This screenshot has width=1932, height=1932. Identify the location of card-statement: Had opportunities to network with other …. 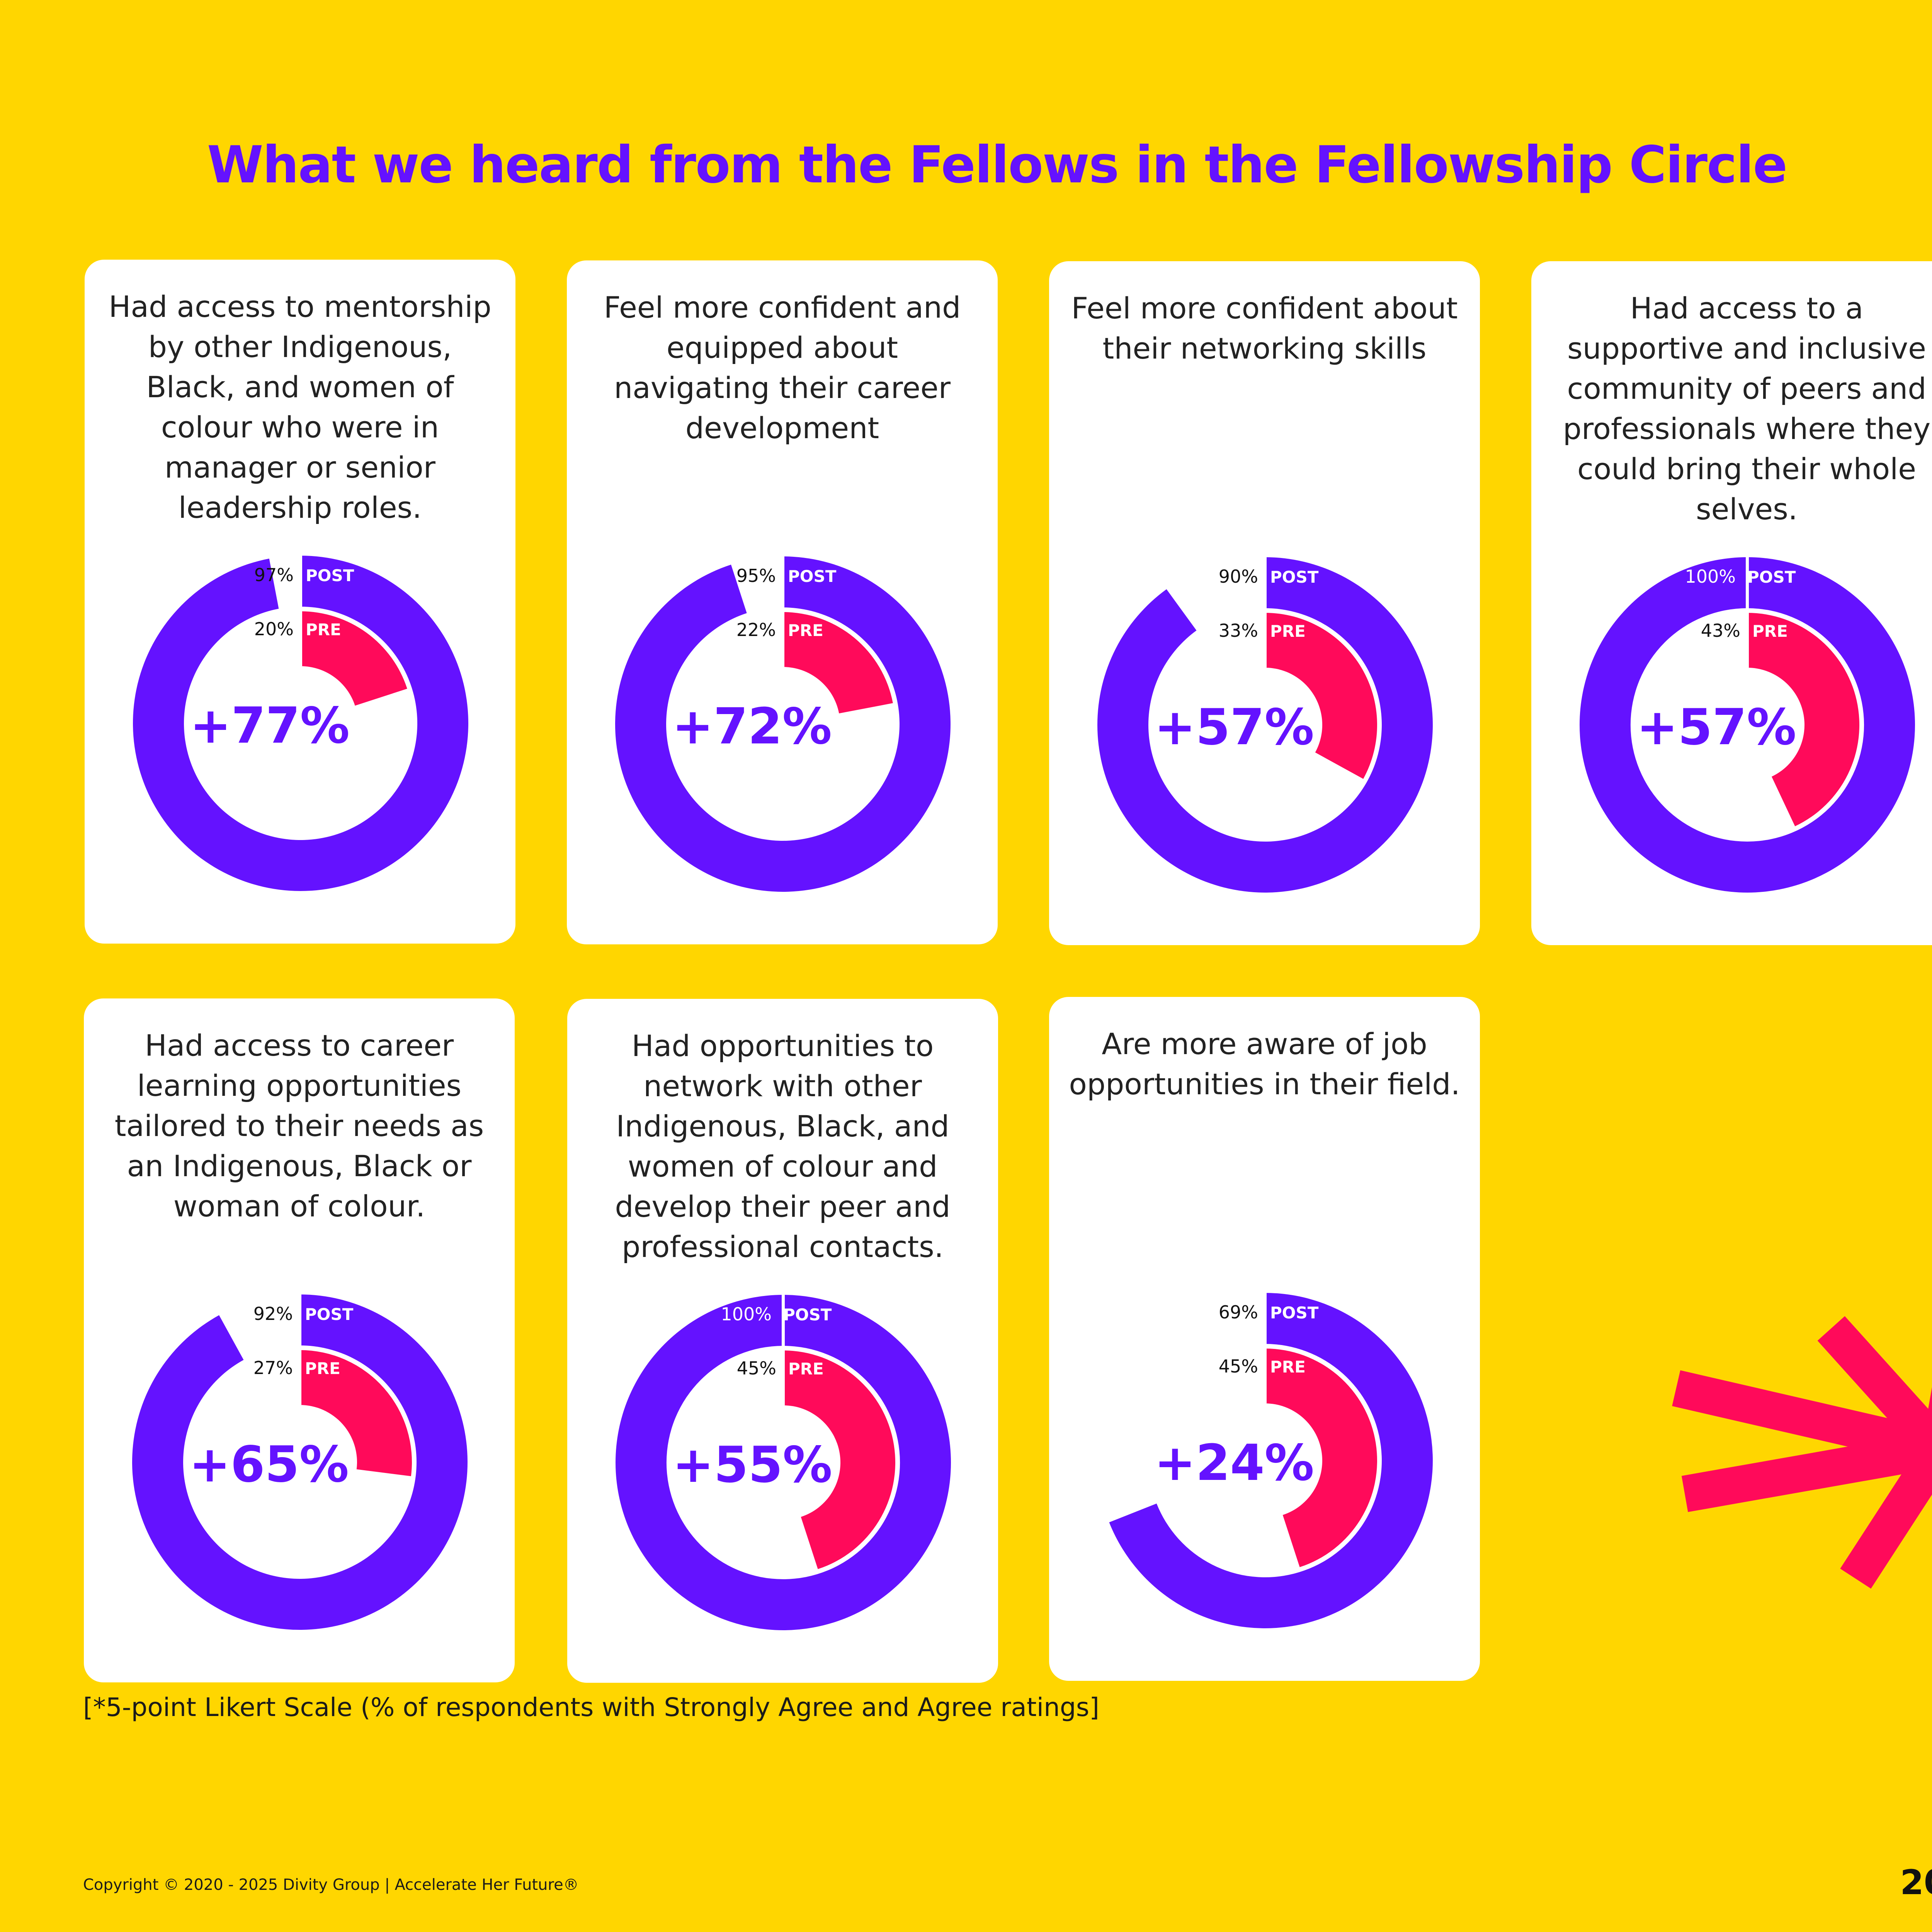
(783, 1147).